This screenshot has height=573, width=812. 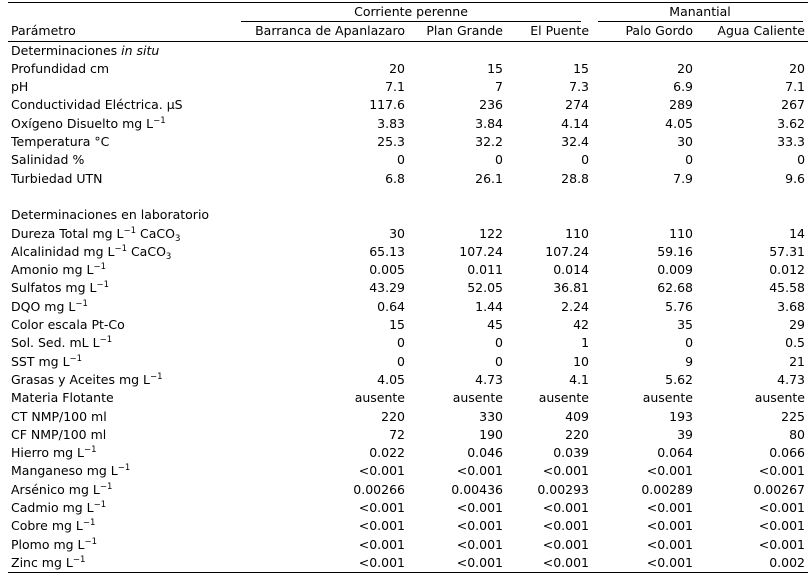 I want to click on value-cell: 0.002, so click(x=752, y=563).